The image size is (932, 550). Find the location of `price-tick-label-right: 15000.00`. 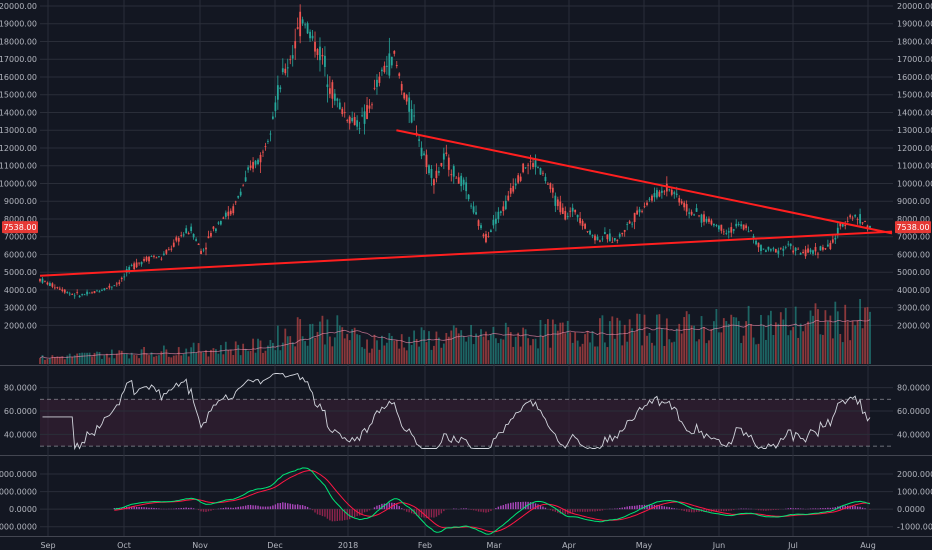

price-tick-label-right: 15000.00 is located at coordinates (914, 95).